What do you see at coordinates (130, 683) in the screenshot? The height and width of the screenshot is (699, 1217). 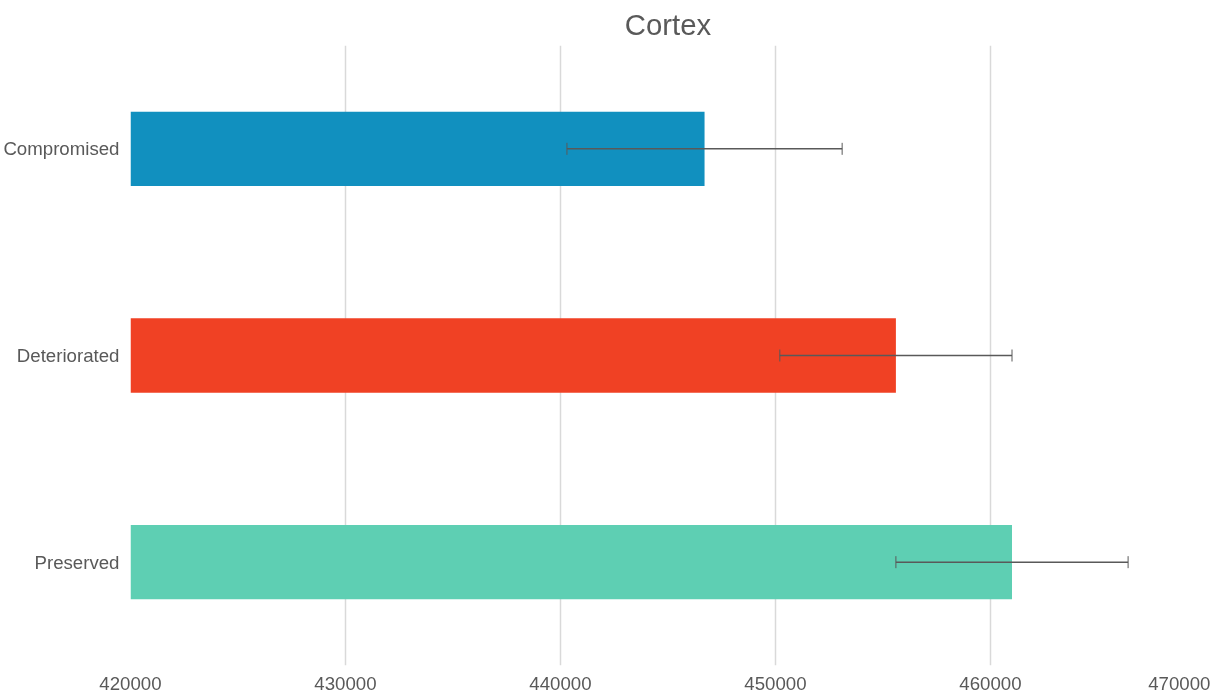 I see `x-tick-label: 420000` at bounding box center [130, 683].